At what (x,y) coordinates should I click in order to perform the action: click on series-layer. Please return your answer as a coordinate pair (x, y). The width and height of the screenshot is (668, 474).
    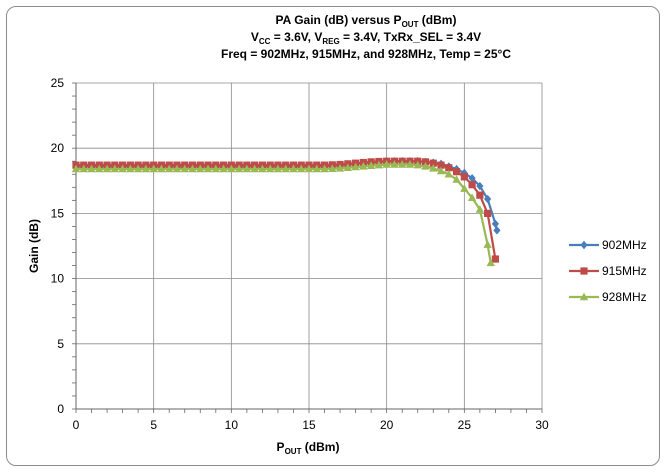
    Looking at the image, I should click on (286, 212).